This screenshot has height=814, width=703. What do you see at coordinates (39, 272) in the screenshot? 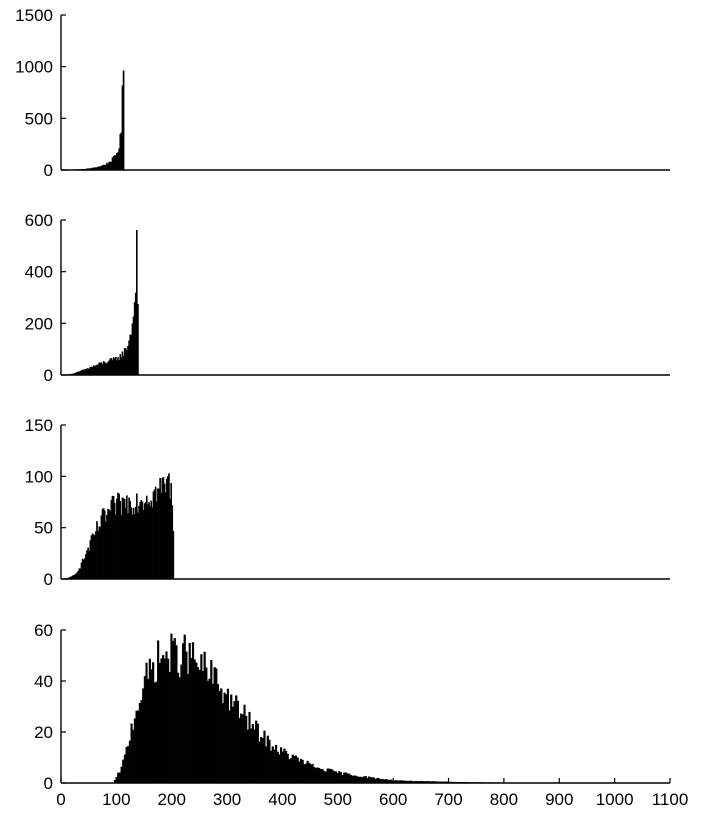
I see `y-tick-label: 400` at bounding box center [39, 272].